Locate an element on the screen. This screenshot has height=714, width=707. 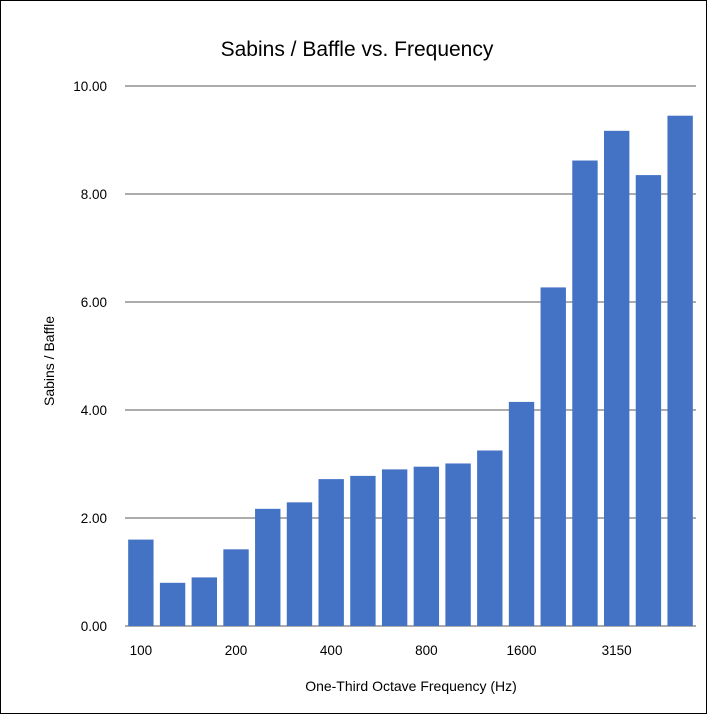
x-tick-label: 800 is located at coordinates (426, 650).